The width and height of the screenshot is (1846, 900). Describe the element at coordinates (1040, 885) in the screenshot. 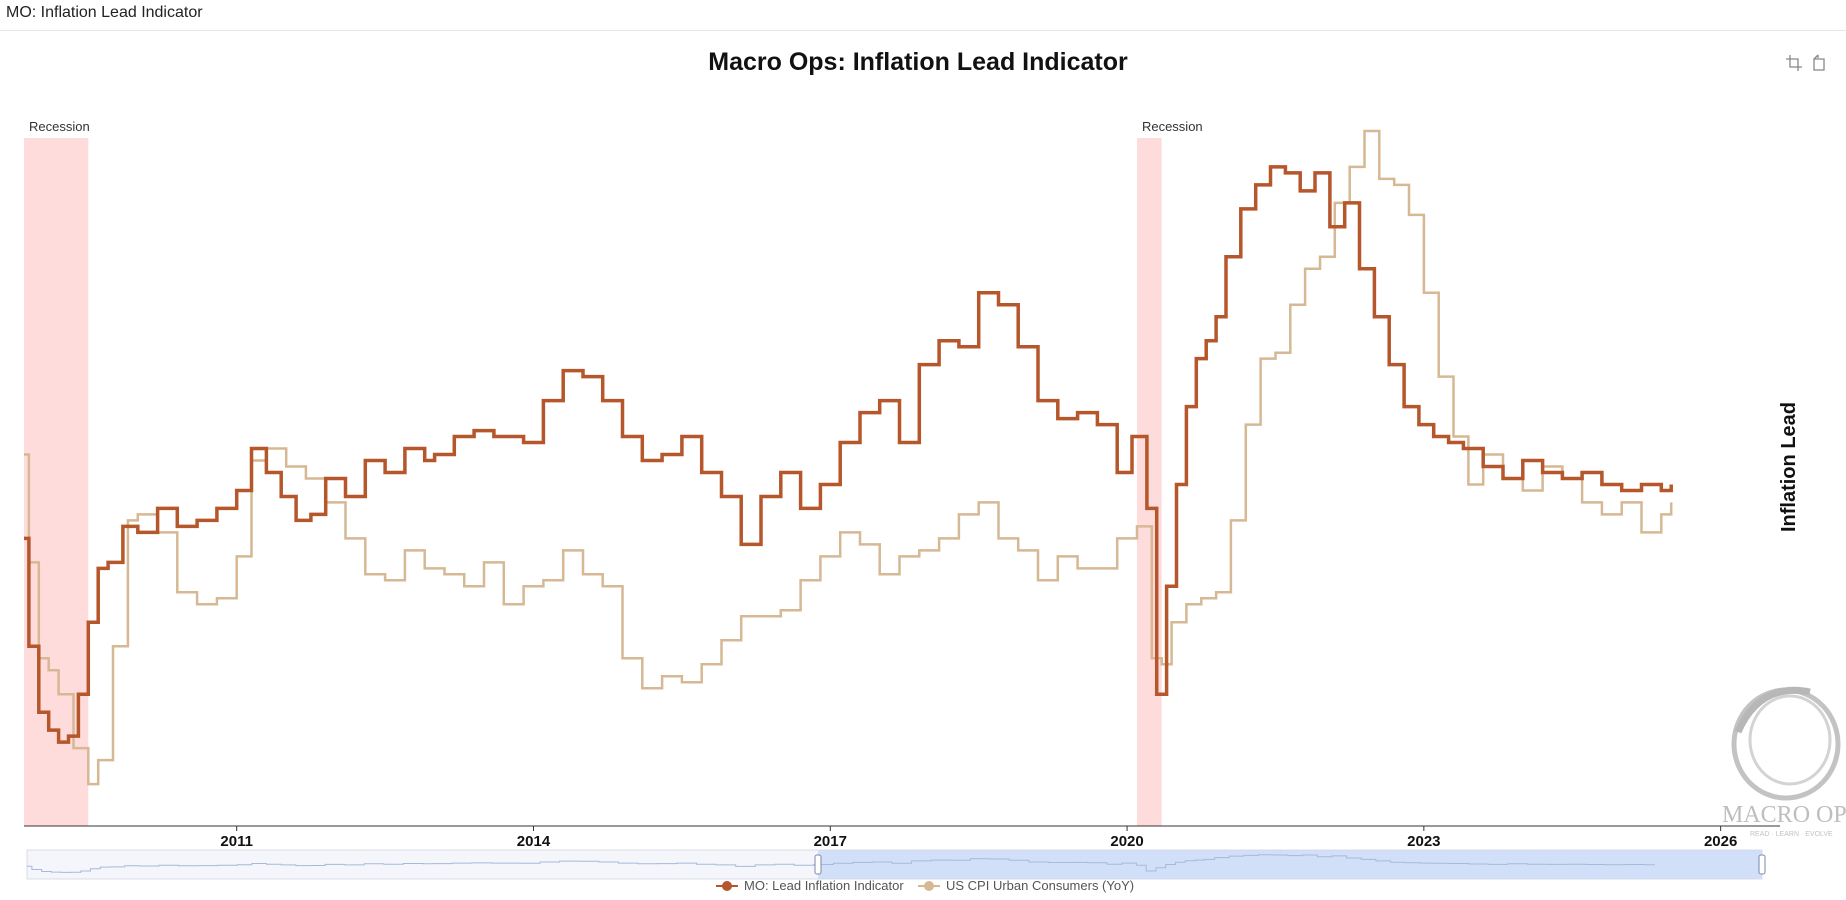

I see `legend-label-cpi: US CPI Urban Consumers (YoY)` at that location.